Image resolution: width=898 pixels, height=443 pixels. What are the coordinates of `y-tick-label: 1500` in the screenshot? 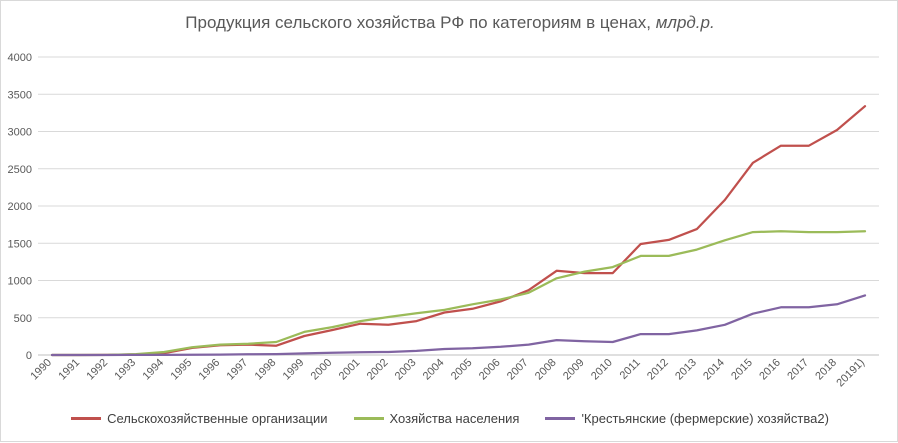 It's located at (20, 244).